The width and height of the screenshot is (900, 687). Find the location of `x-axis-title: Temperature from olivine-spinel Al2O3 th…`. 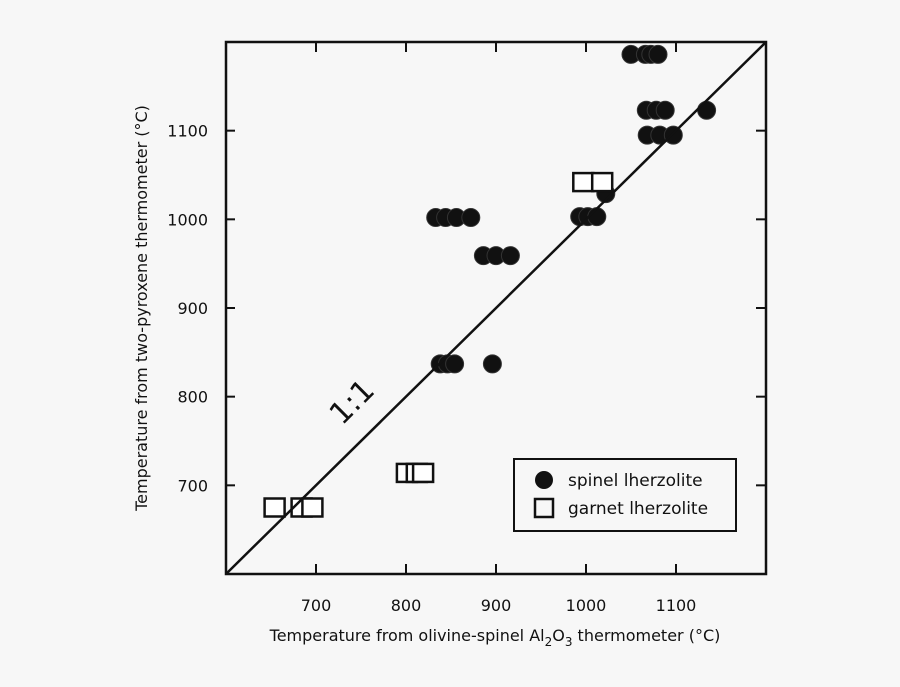

x-axis-title: Temperature from olivine-spinel Al2O3 th… is located at coordinates (495, 637).